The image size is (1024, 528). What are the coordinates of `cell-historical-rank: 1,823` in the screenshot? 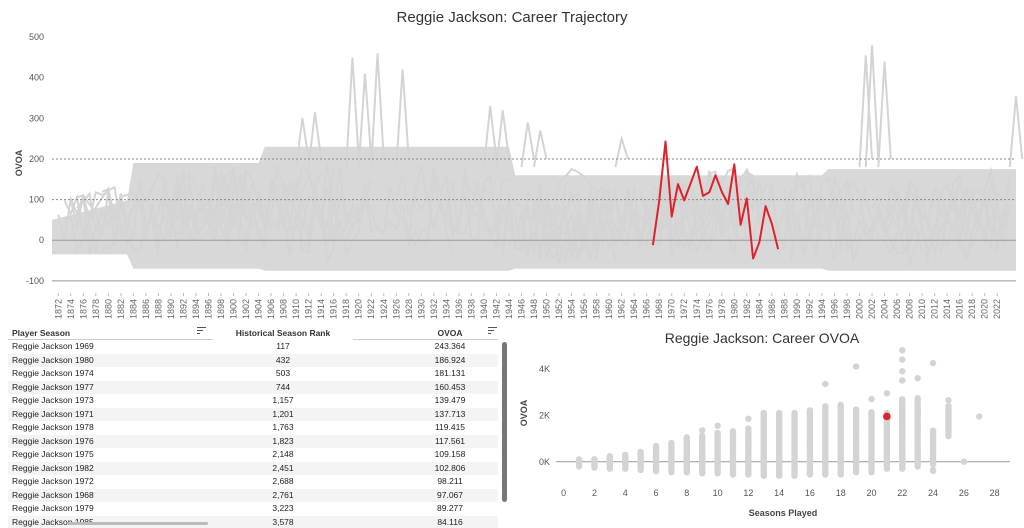 It's located at (283, 440).